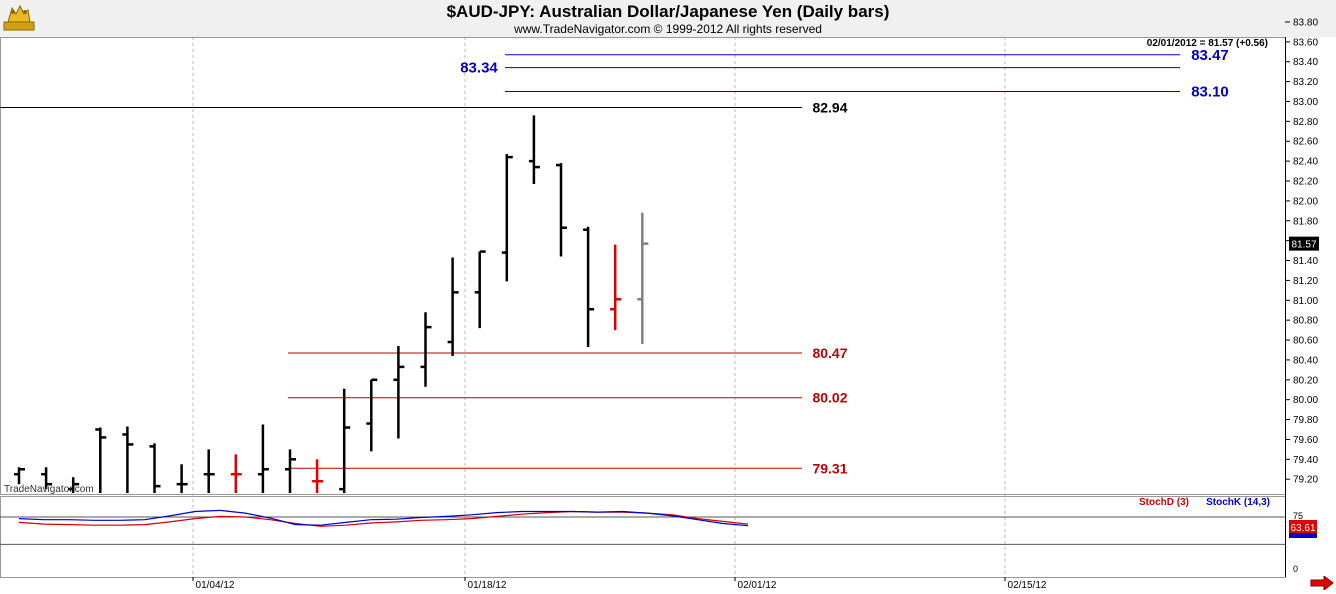  I want to click on bull-and-bear-logo-icon, so click(19, 17).